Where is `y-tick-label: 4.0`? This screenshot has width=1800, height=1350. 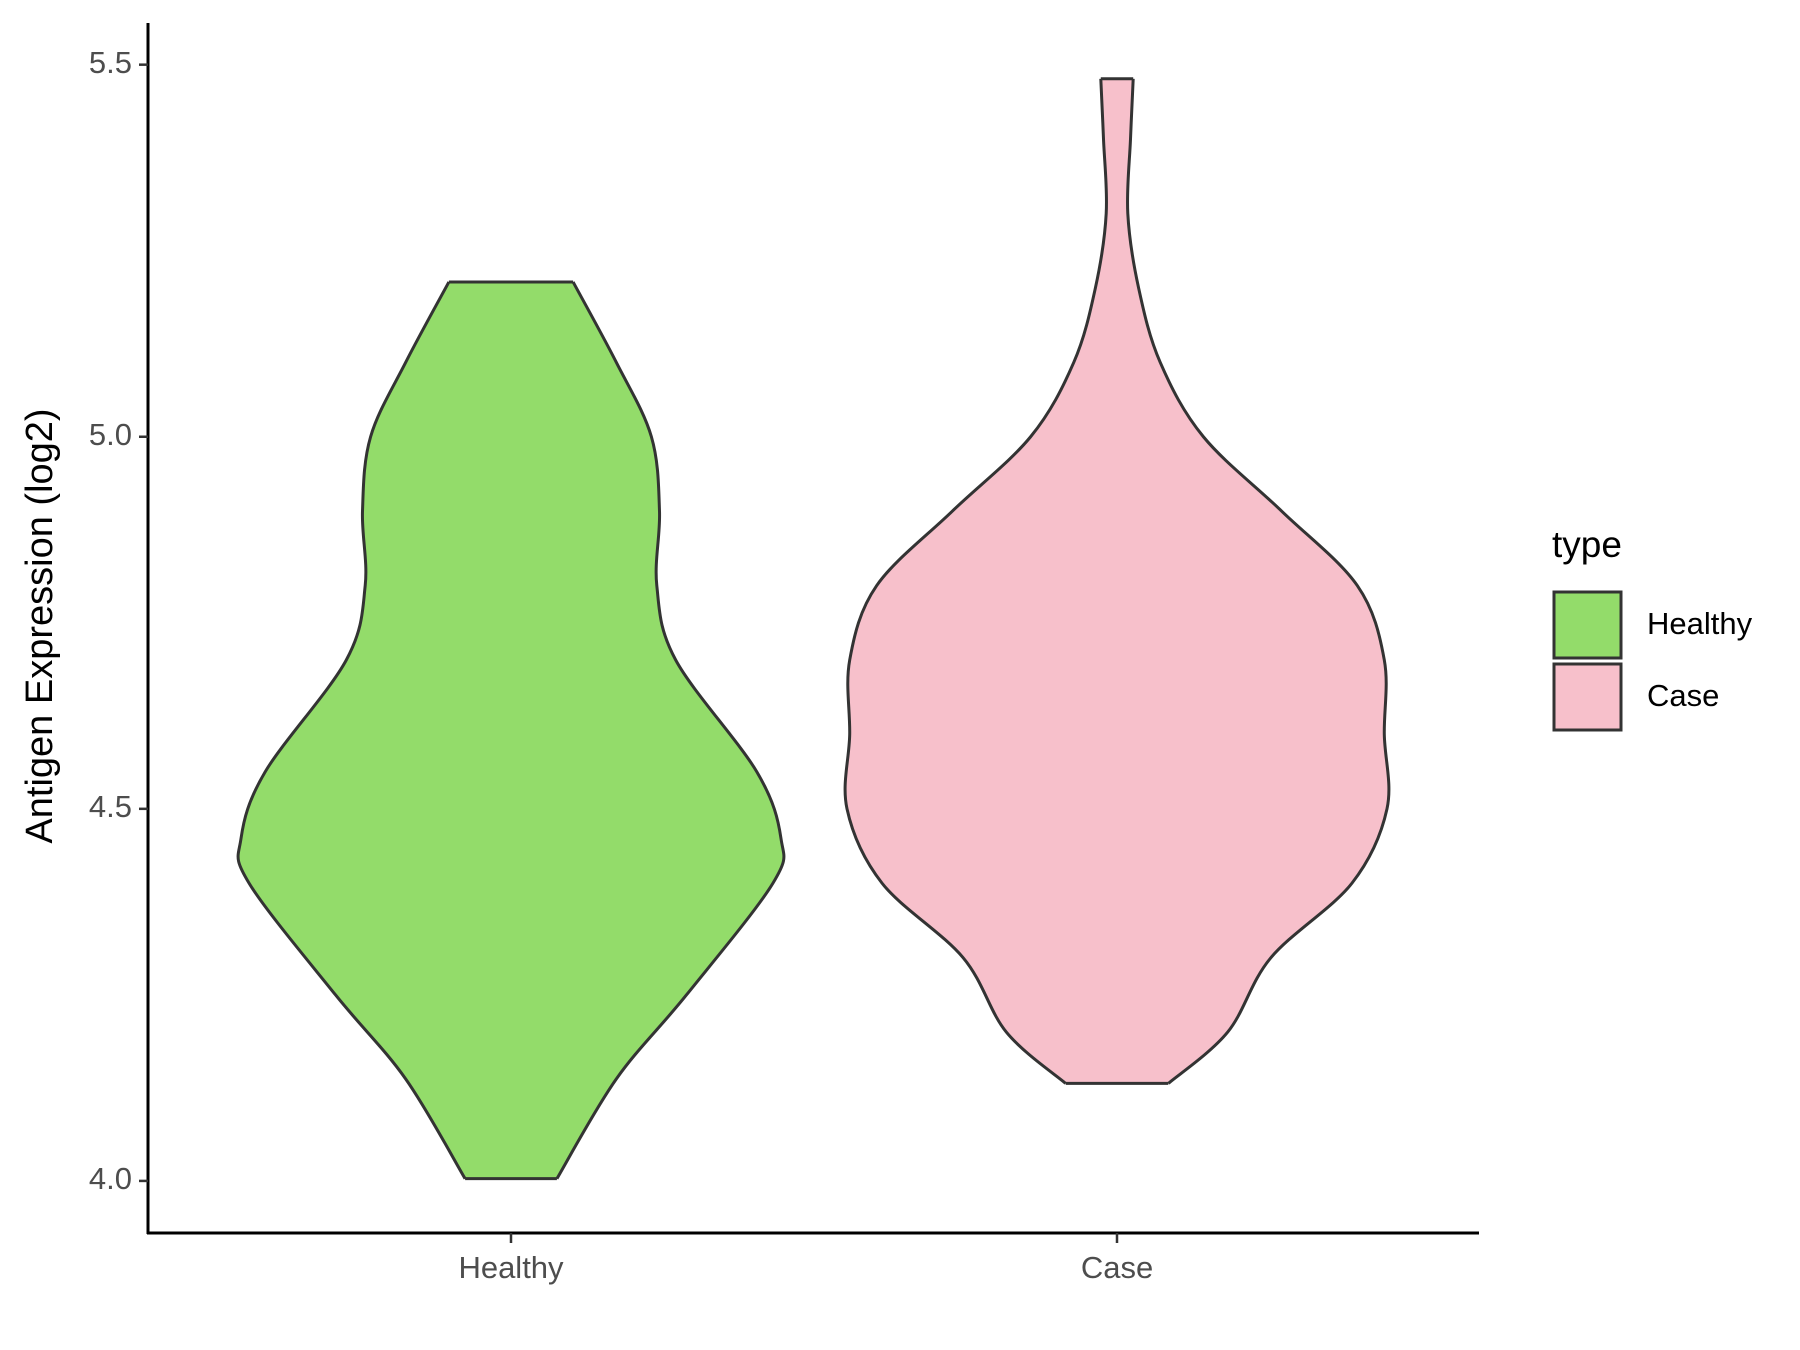
y-tick-label: 4.0 is located at coordinates (110, 1178).